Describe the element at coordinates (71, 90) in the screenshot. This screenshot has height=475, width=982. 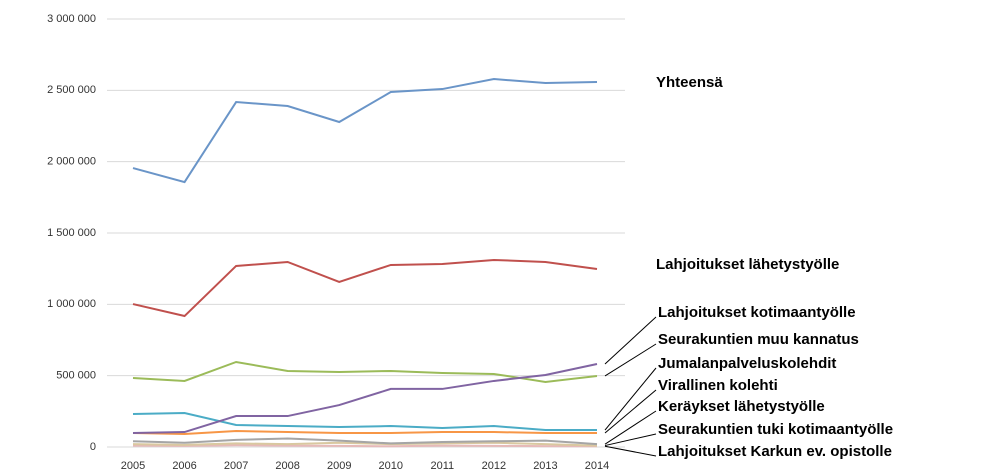
I see `y-tick-label: 2 500 000` at that location.